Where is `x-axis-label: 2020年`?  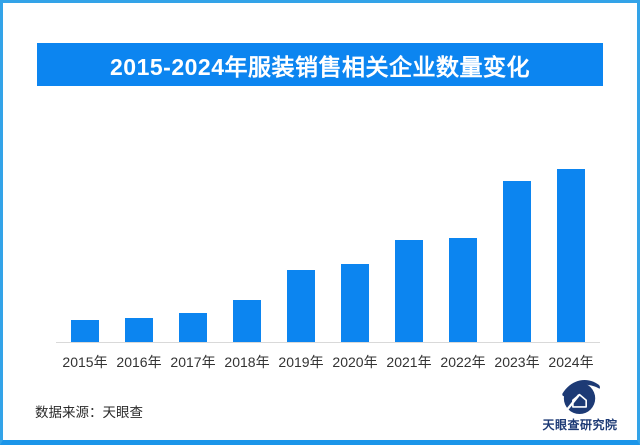 x-axis-label: 2020年 is located at coordinates (355, 362).